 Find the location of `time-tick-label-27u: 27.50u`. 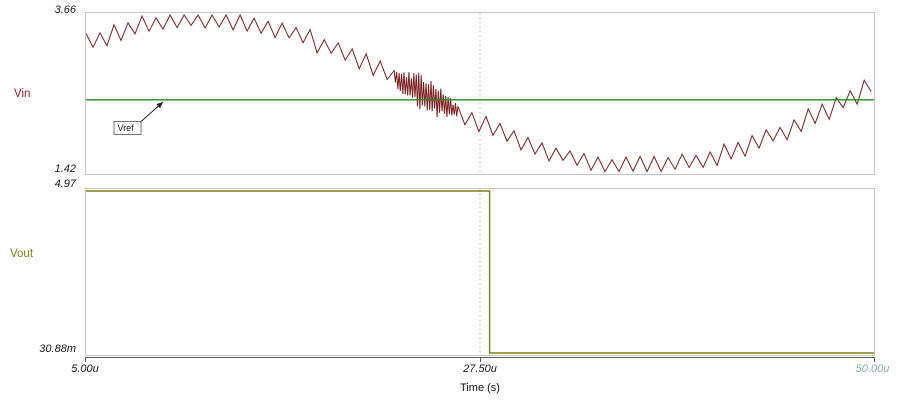

time-tick-label-27u: 27.50u is located at coordinates (480, 369).